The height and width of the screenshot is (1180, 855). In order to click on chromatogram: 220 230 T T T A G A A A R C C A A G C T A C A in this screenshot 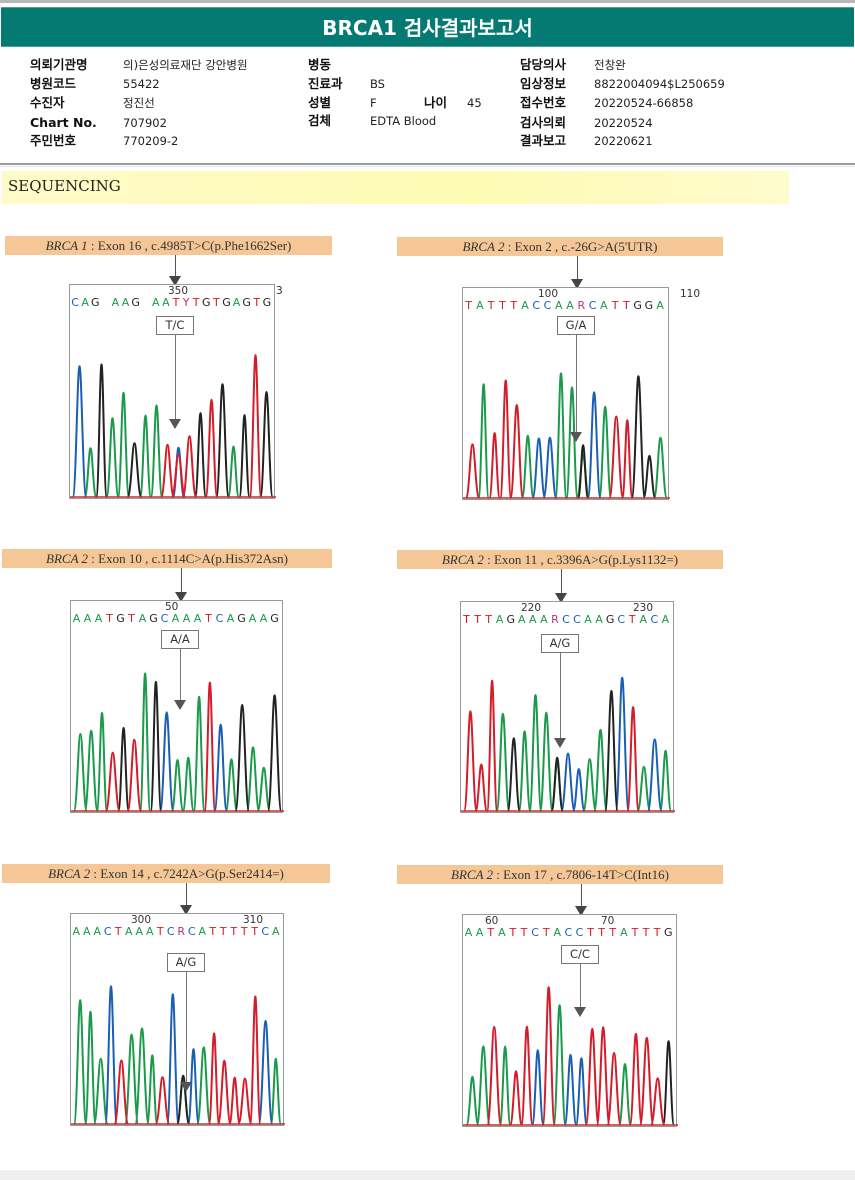, I will do `click(567, 707)`.